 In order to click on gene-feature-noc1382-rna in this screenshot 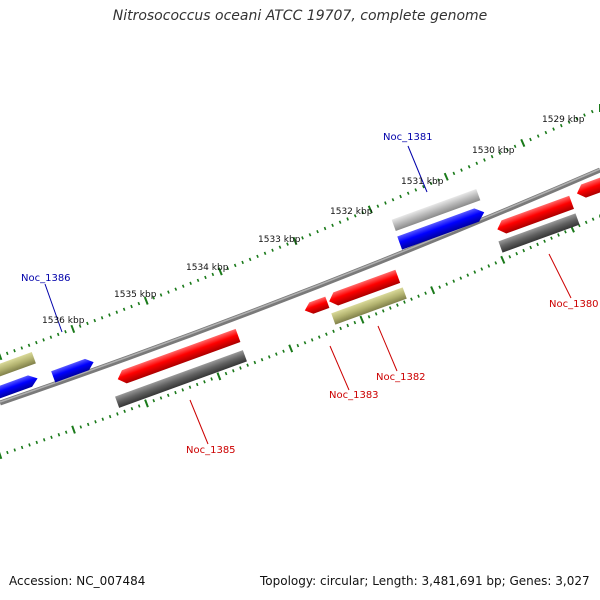, I will do `click(369, 306)`.